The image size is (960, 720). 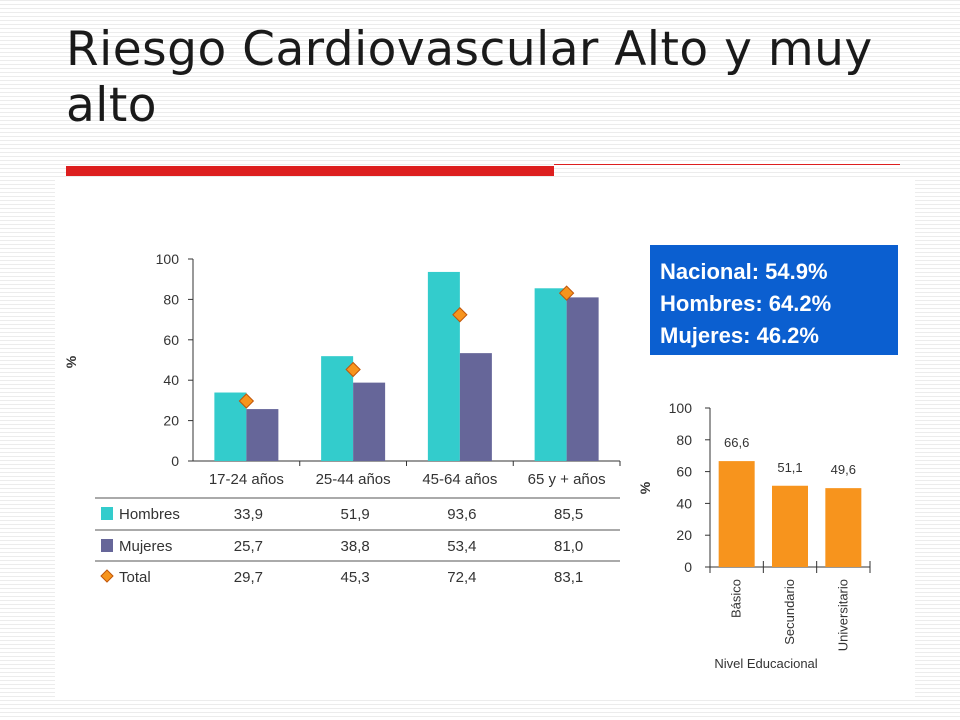 I want to click on table-series-label: Mujeres, so click(x=145, y=546).